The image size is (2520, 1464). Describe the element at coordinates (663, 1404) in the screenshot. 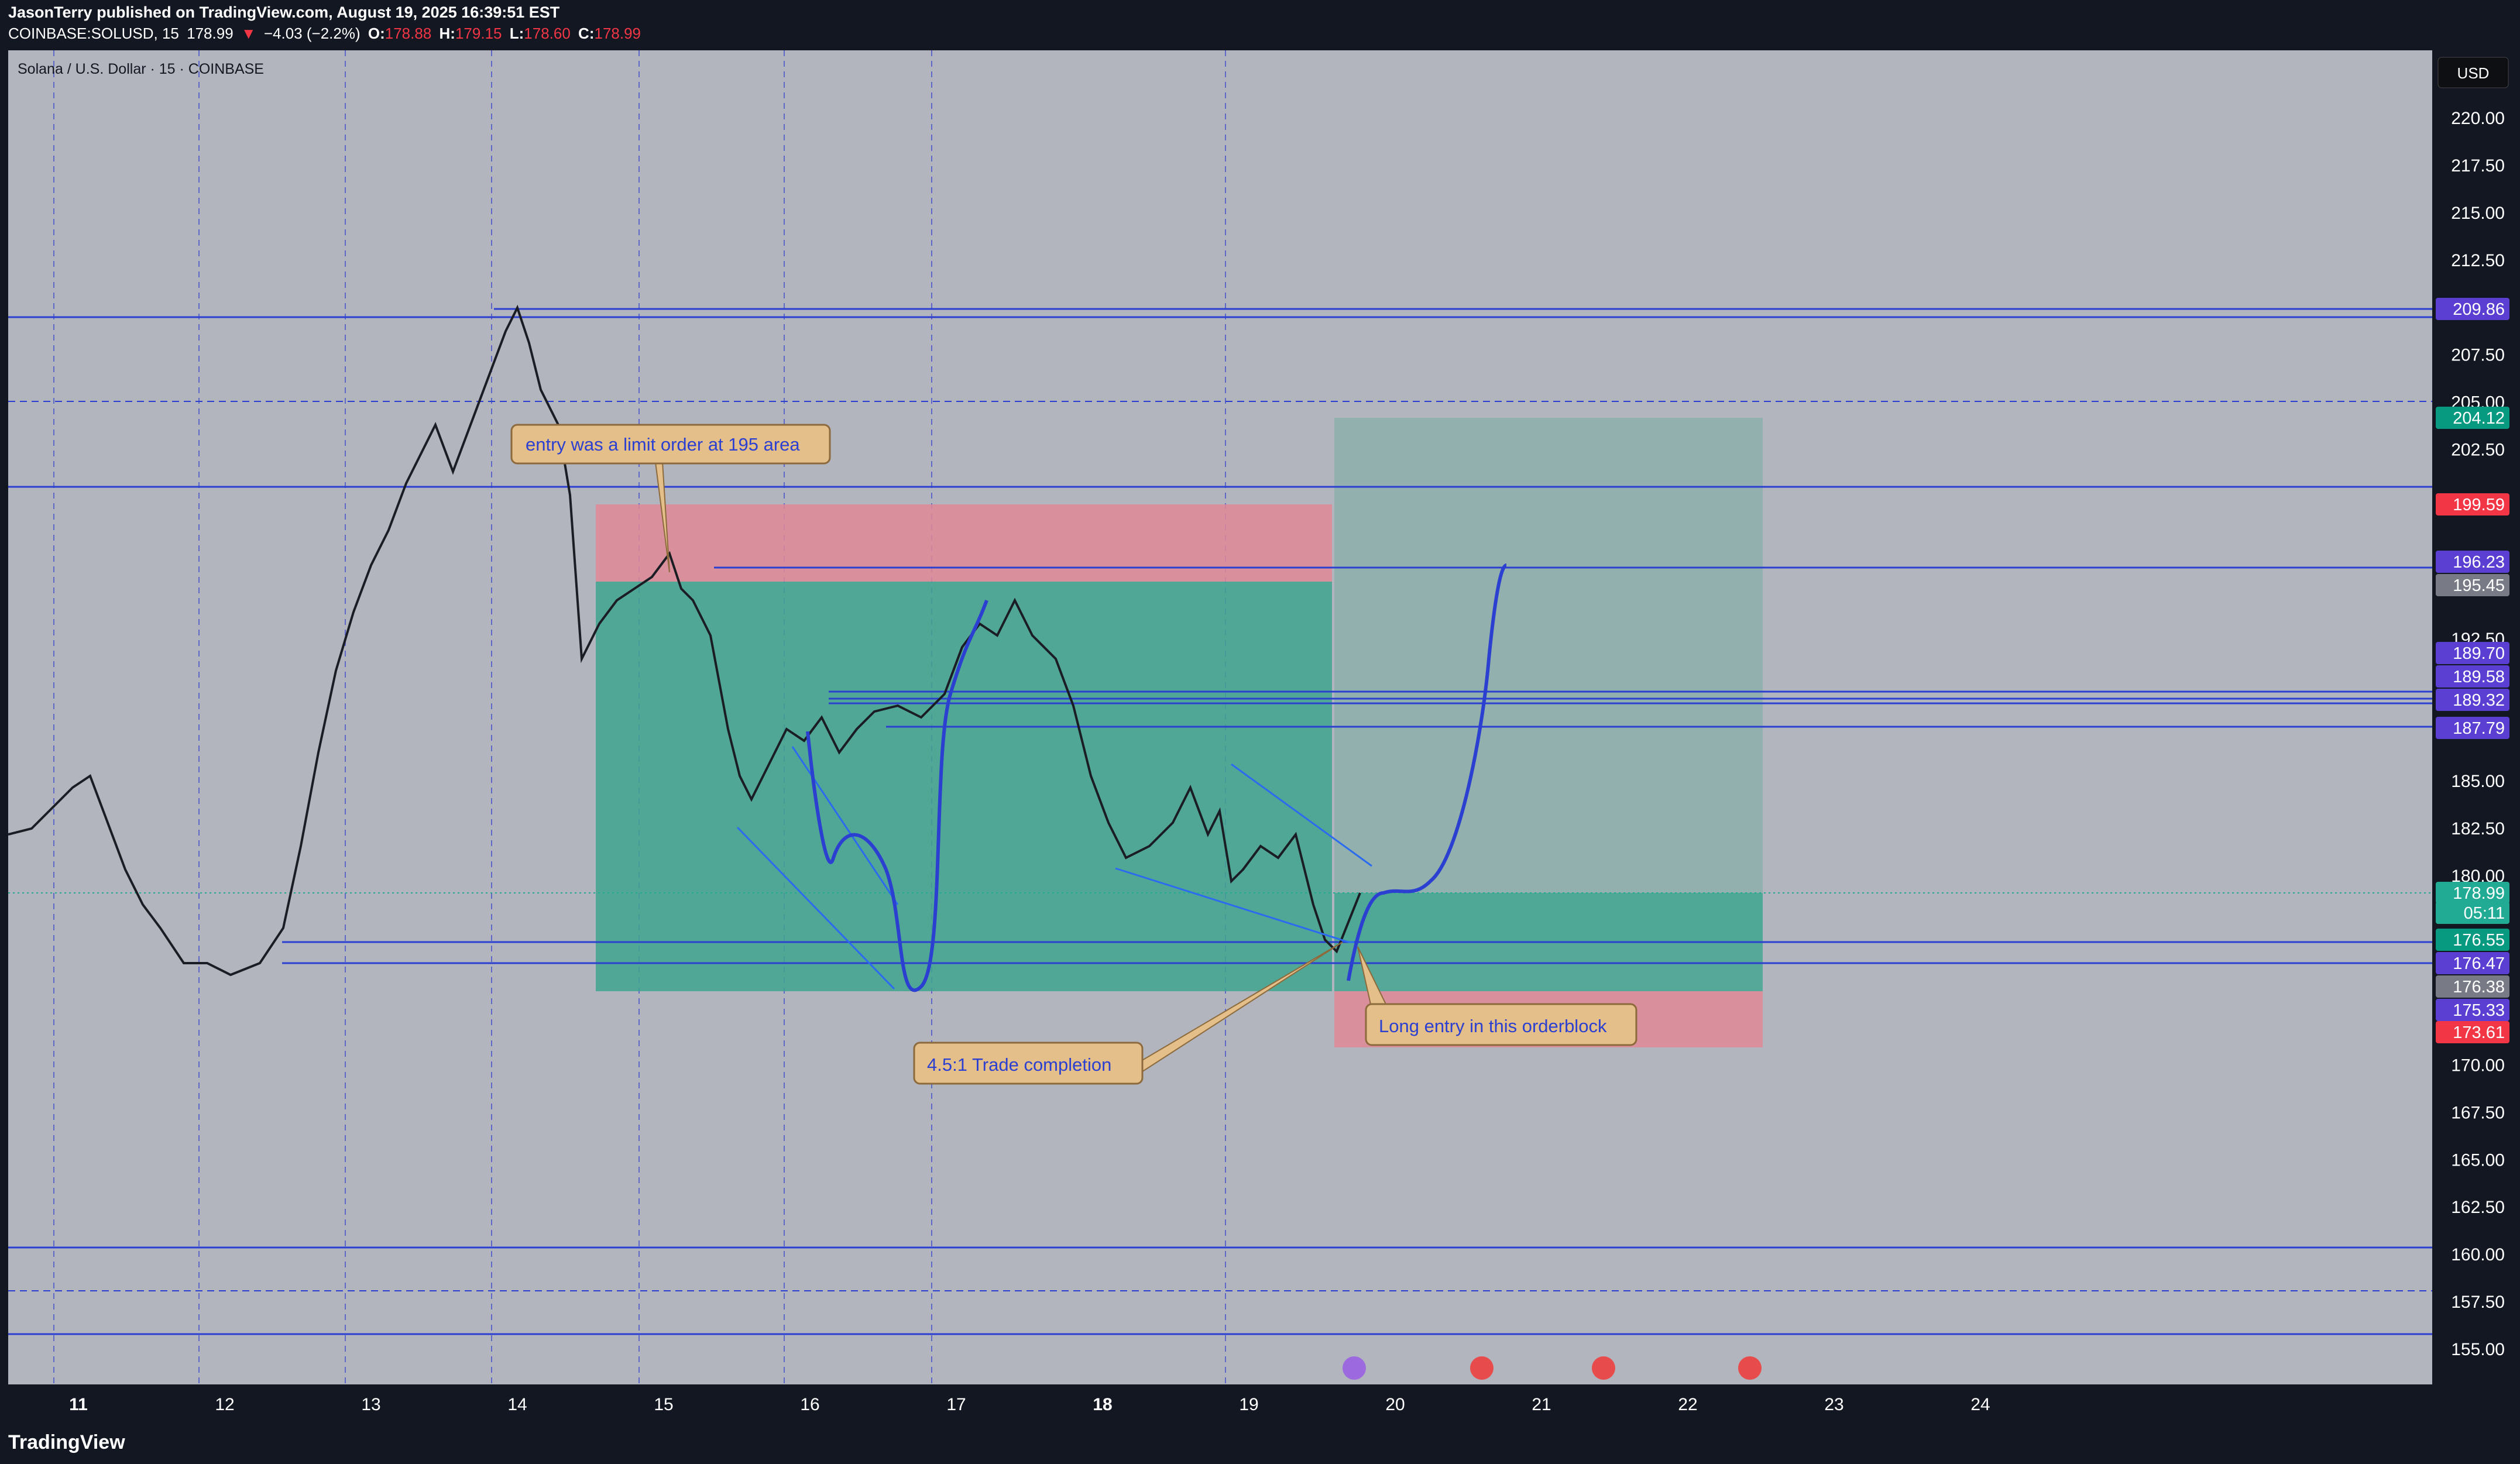

I see `time-tick: 15` at that location.